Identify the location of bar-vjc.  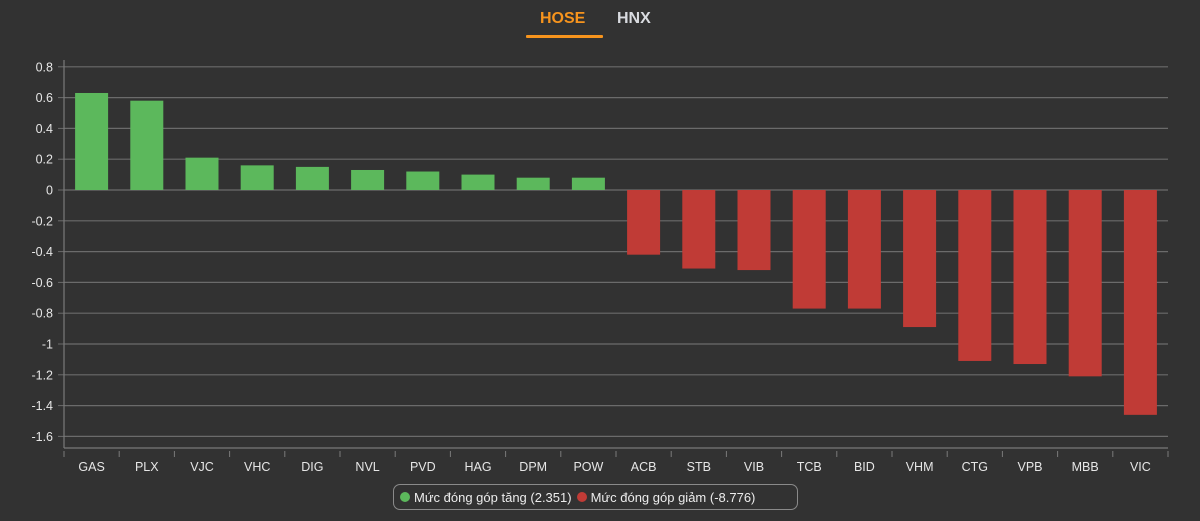
(202, 173).